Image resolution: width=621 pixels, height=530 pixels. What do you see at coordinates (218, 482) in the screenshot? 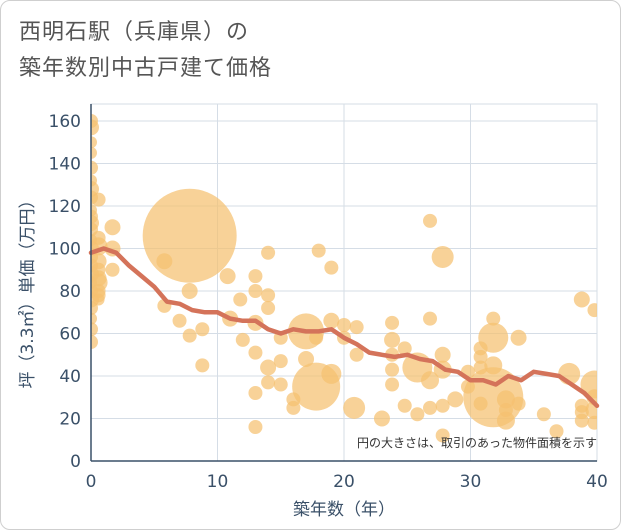
I see `x-tick-label: 10` at bounding box center [218, 482].